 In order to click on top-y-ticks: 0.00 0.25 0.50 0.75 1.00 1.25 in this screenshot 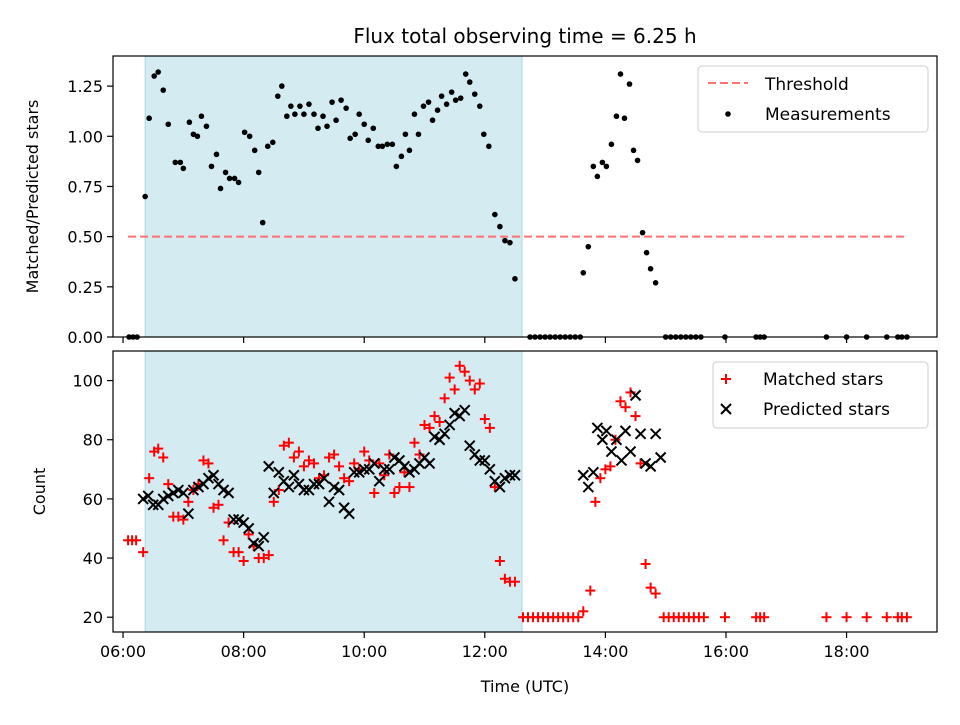, I will do `click(90, 212)`.